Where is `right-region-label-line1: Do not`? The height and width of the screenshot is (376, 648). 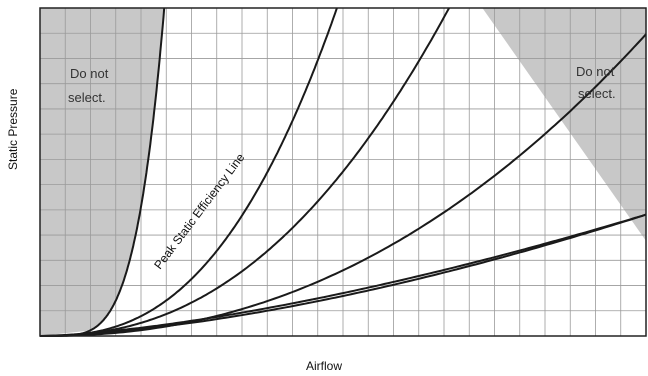 right-region-label-line1: Do not is located at coordinates (595, 71).